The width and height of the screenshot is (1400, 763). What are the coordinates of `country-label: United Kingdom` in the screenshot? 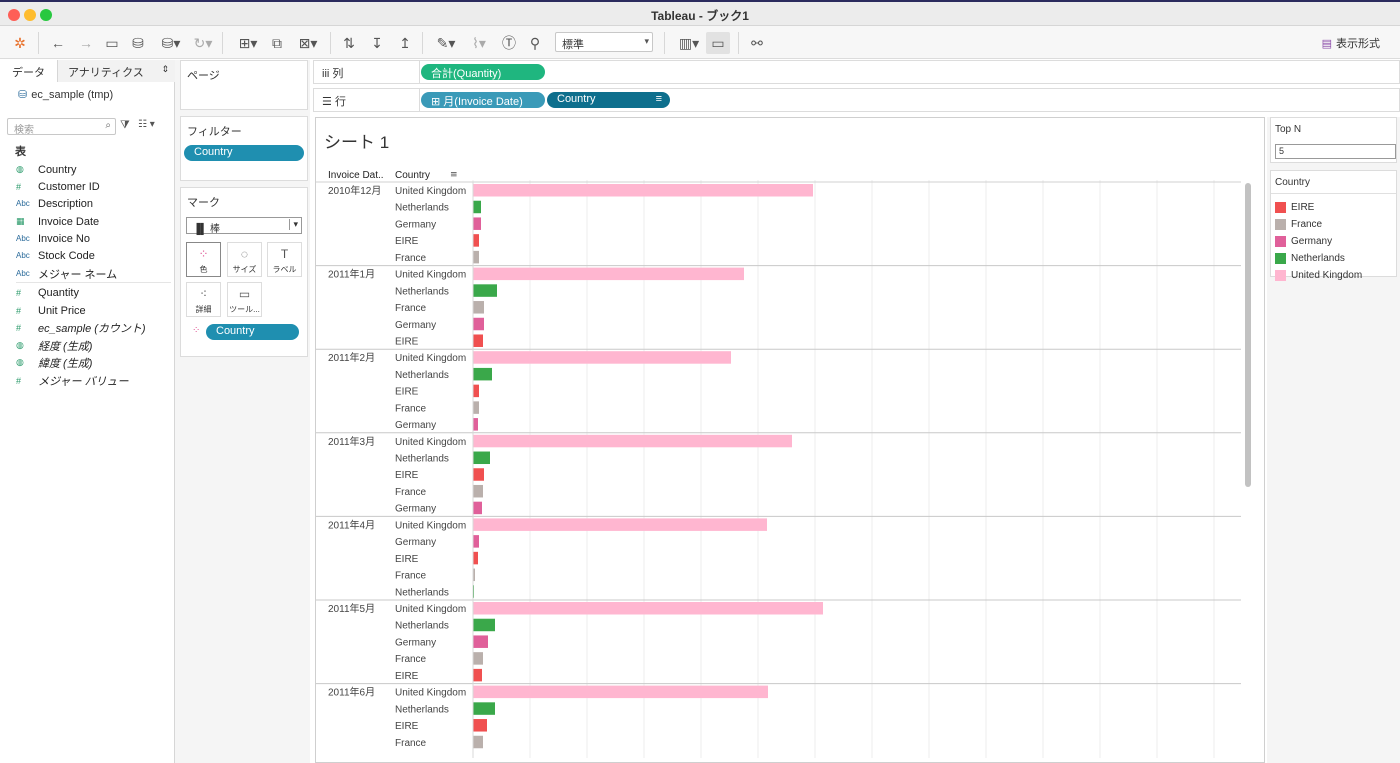 It's located at (430, 525).